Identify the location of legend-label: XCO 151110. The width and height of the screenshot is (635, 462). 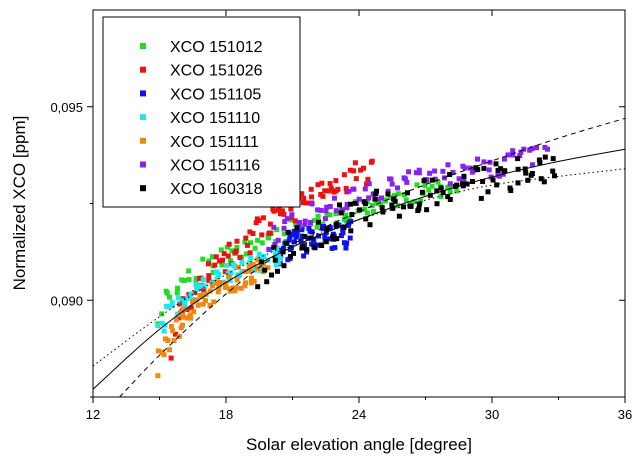
(215, 118).